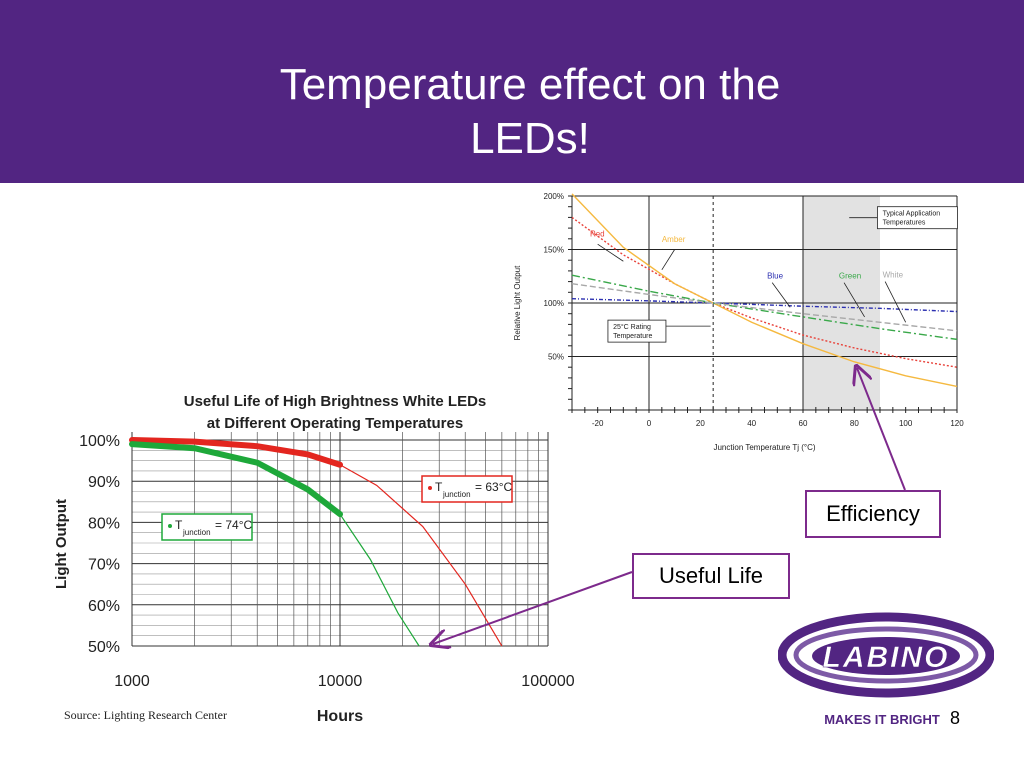 This screenshot has width=1024, height=768. I want to click on annotation-rating-line2: Temperature, so click(632, 336).